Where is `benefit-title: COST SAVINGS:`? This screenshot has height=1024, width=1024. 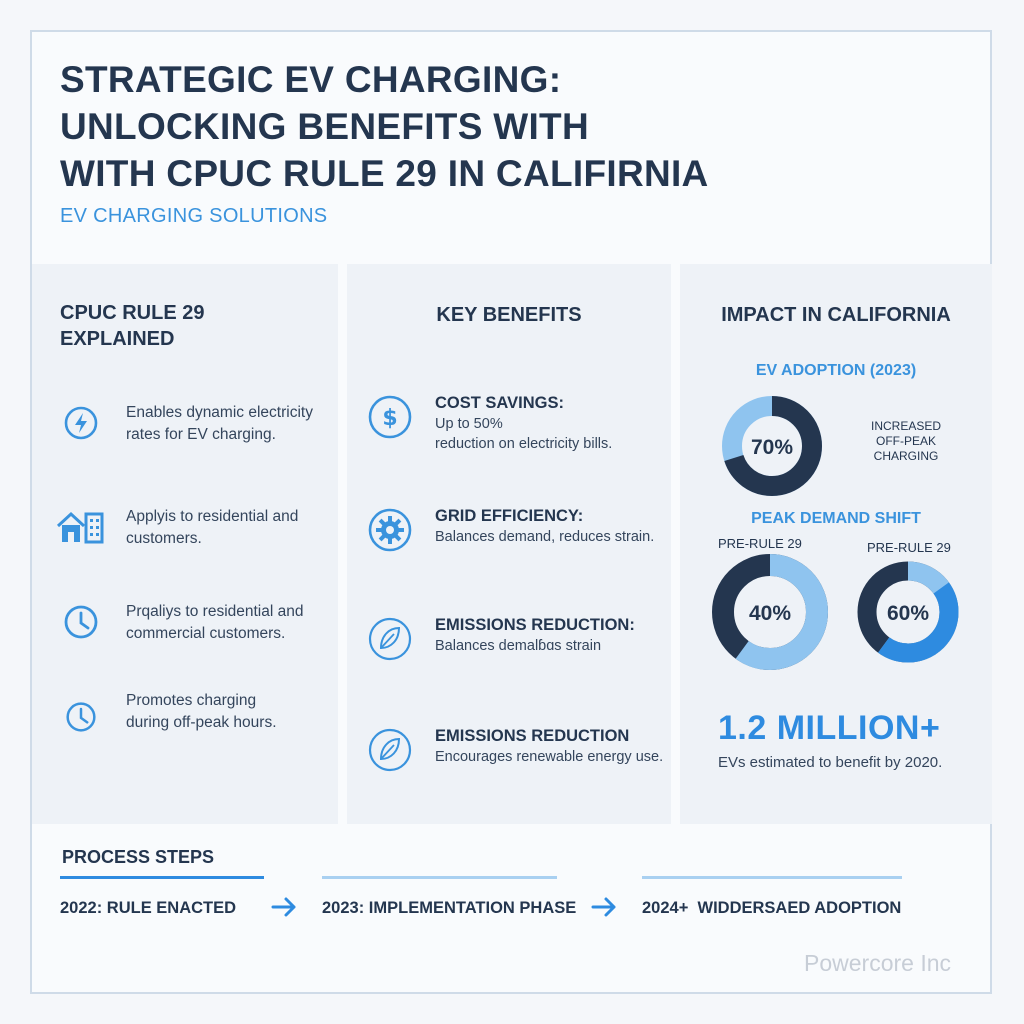
benefit-title: COST SAVINGS: is located at coordinates (499, 403).